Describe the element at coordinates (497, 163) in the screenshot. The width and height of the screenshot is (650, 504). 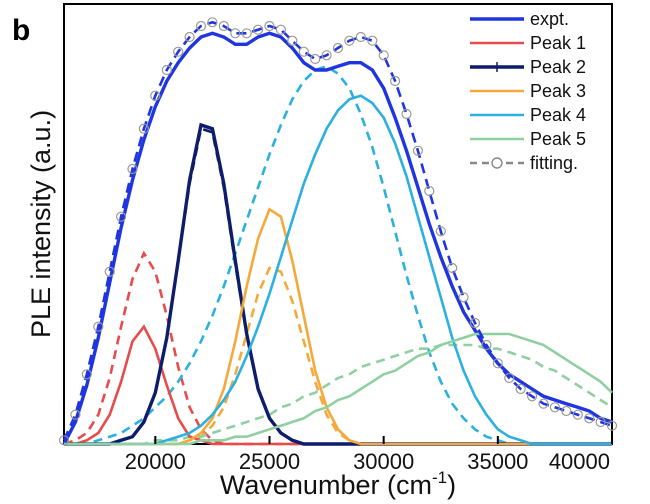
I see `legend-marker` at that location.